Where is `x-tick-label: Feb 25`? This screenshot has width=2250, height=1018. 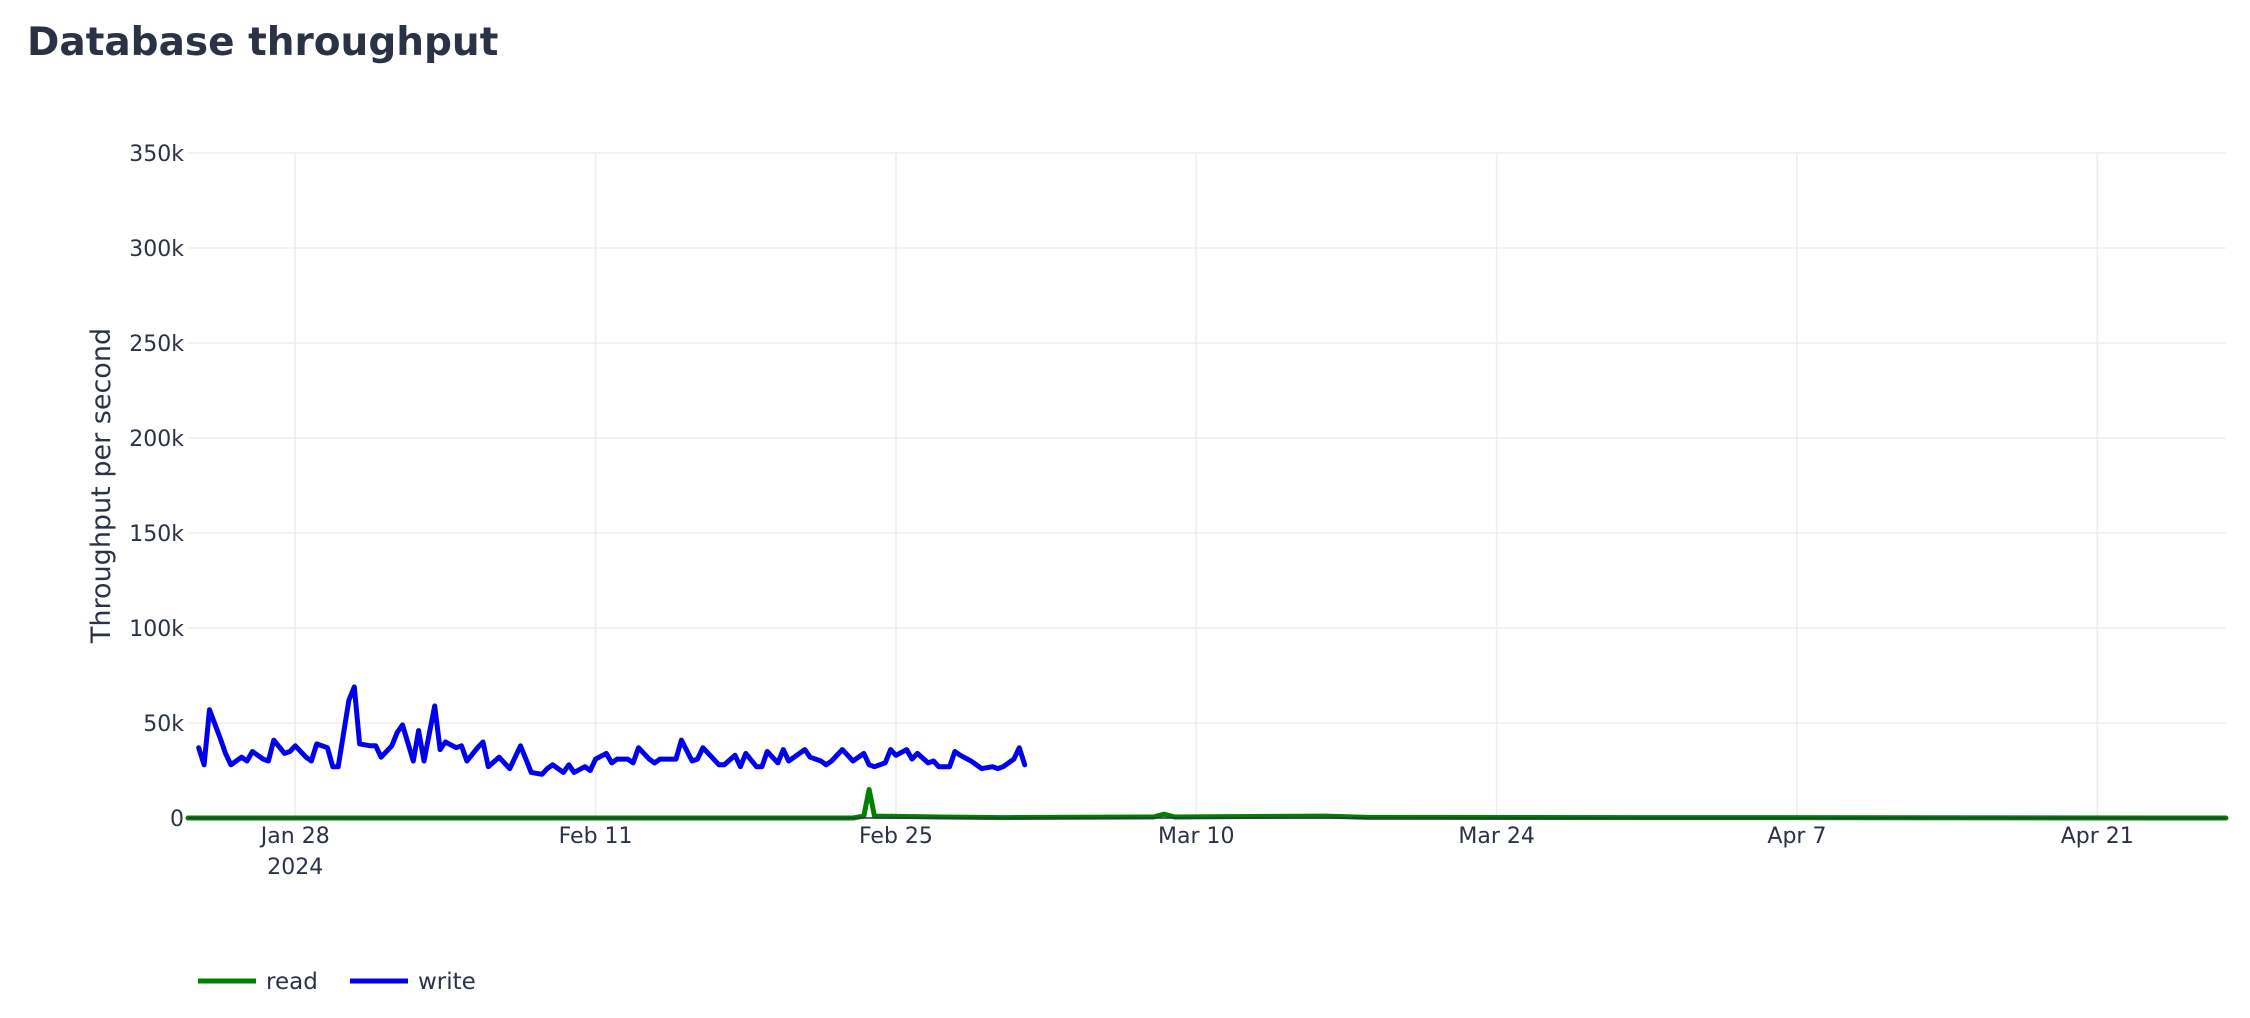 x-tick-label: Feb 25 is located at coordinates (896, 836).